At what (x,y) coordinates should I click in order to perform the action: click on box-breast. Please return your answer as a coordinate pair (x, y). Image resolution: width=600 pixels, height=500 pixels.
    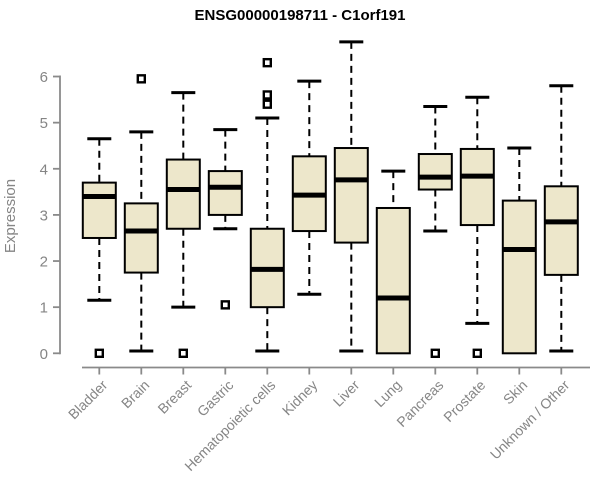
    Looking at the image, I should click on (183, 224).